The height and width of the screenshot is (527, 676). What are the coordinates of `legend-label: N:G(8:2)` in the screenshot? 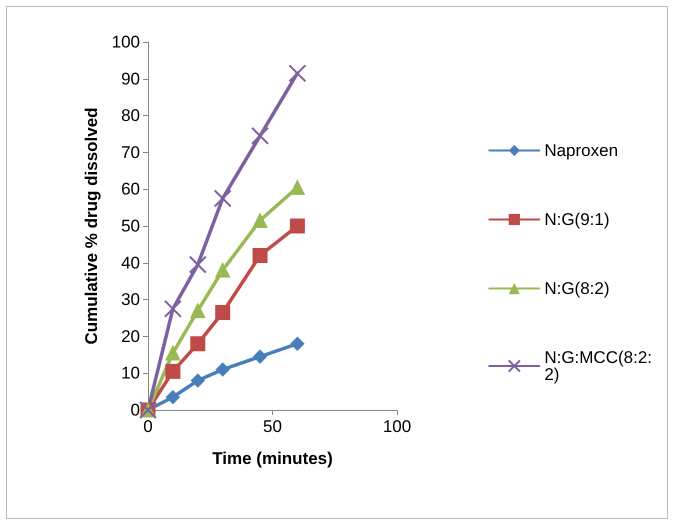 It's located at (577, 288).